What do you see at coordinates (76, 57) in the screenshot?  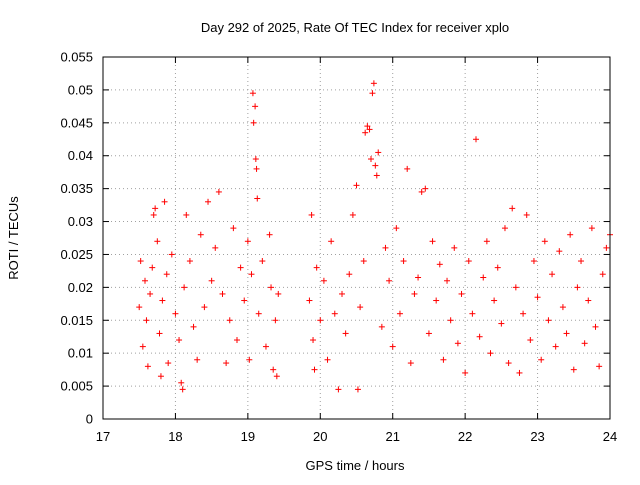 I see `y-tick-label: 0.055` at bounding box center [76, 57].